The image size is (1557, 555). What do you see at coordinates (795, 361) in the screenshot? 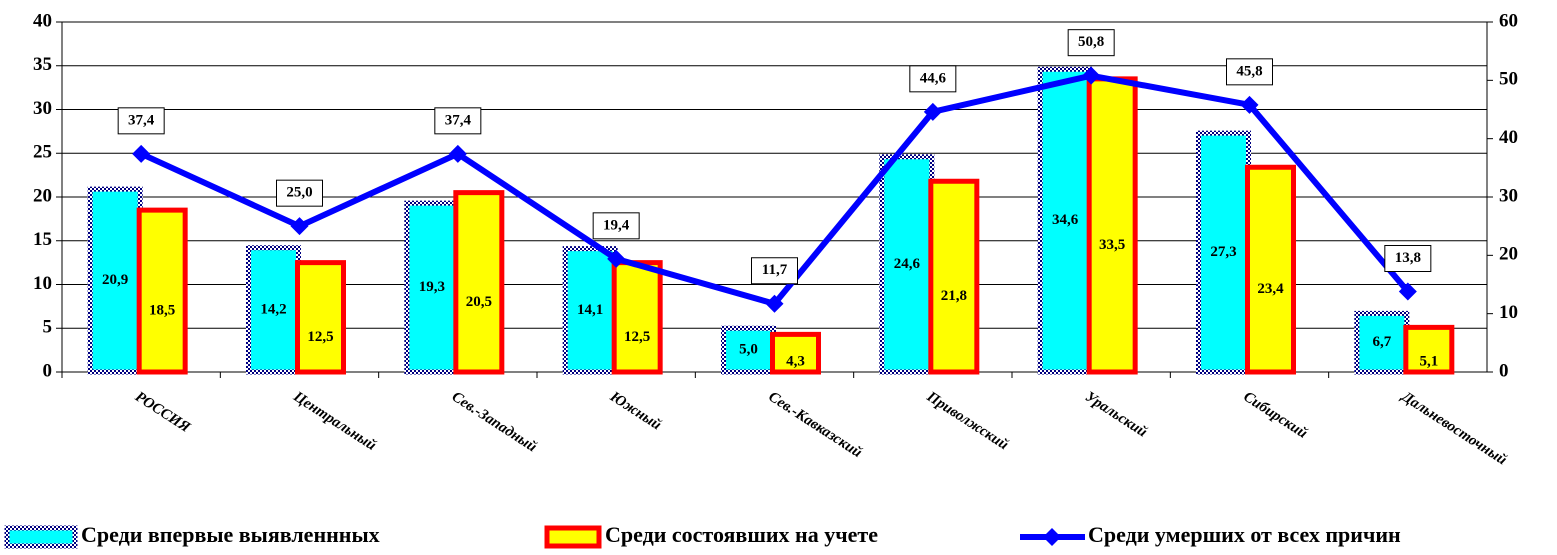
I see `value-label: 4,3` at bounding box center [795, 361].